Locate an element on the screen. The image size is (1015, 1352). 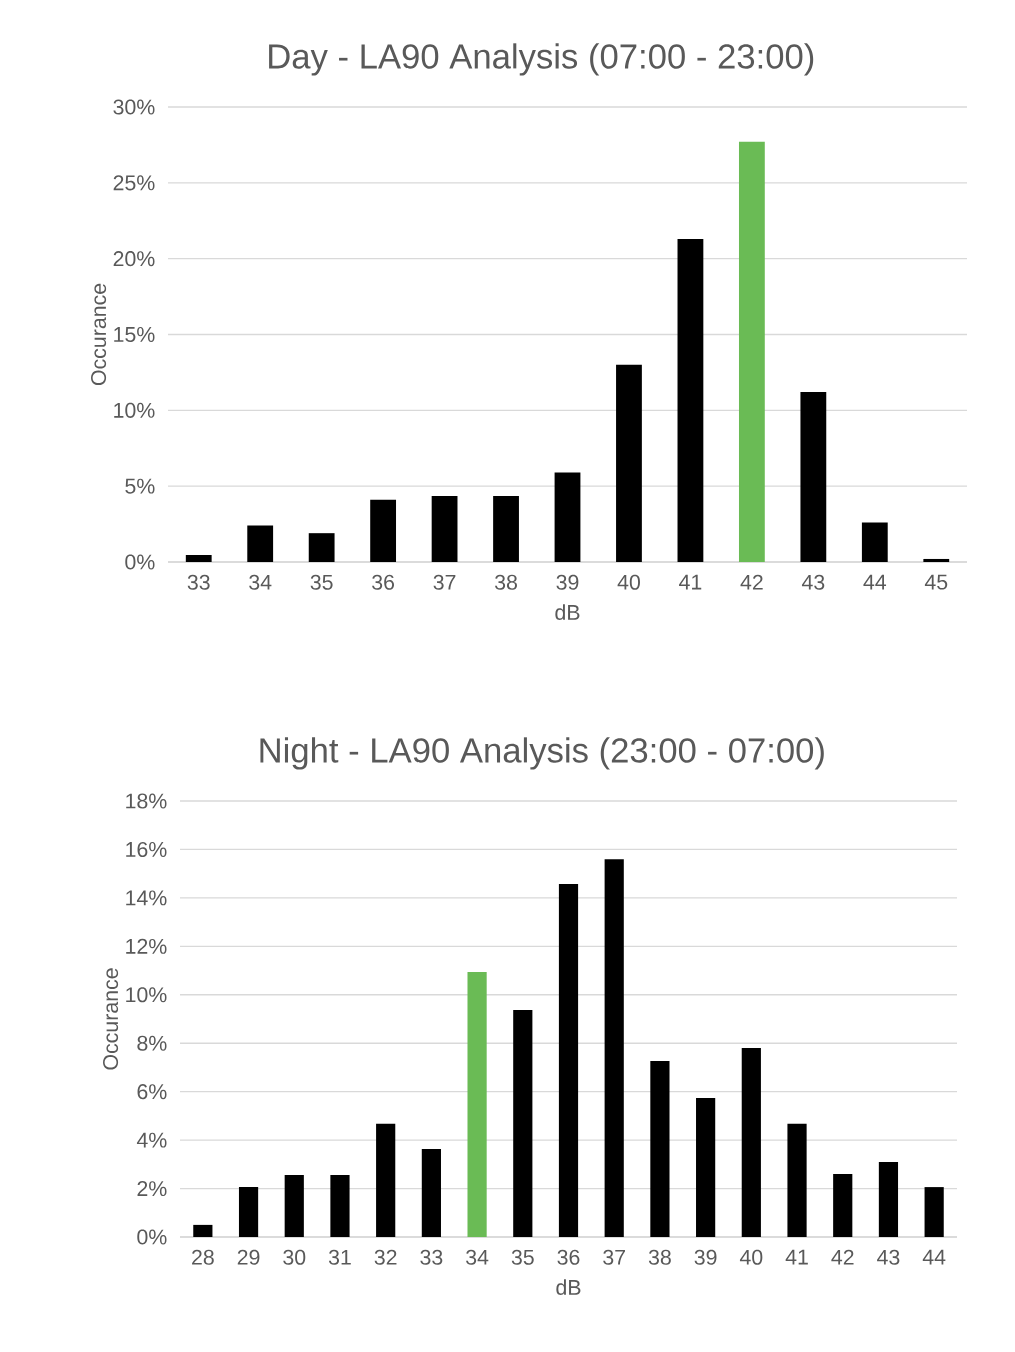
y-tick-label: 14% is located at coordinates (146, 898).